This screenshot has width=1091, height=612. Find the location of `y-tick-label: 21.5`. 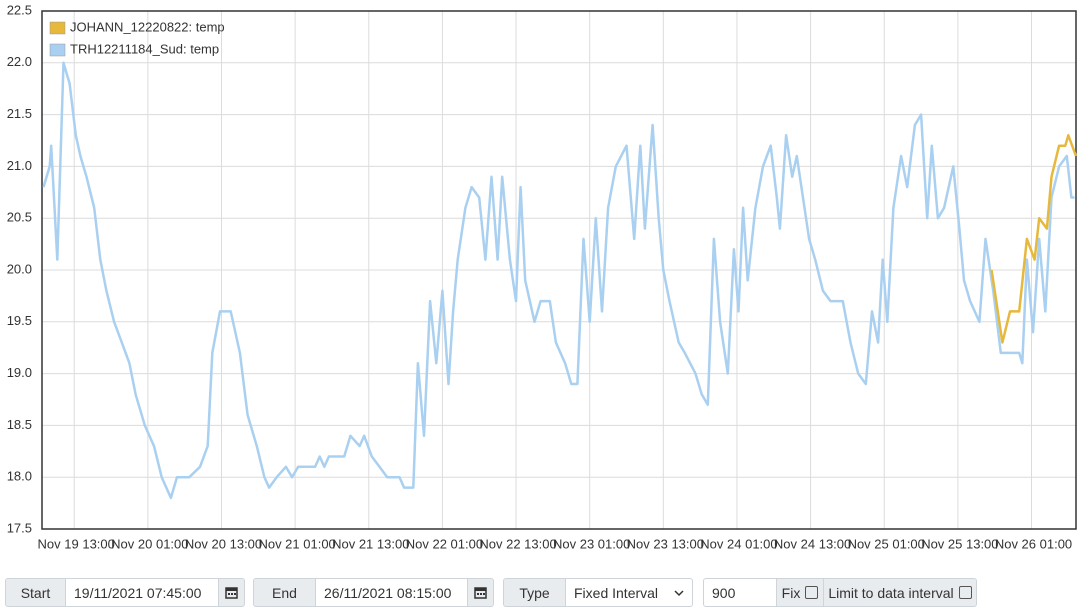

y-tick-label: 21.5 is located at coordinates (19, 113).